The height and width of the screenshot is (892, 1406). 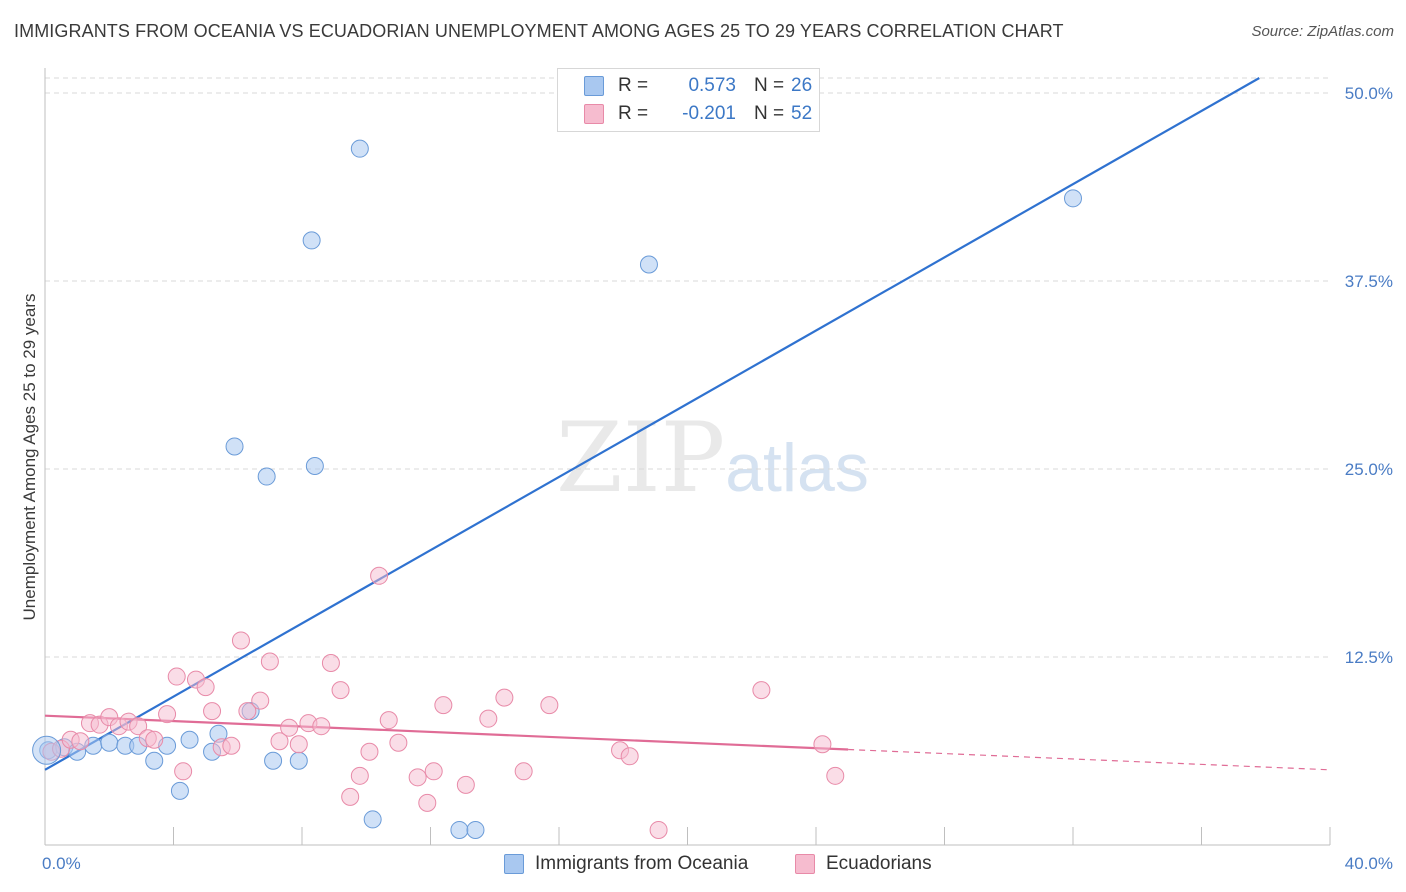 What do you see at coordinates (642, 863) in the screenshot?
I see `bottom-legend-label: Immigrants from Oceania` at bounding box center [642, 863].